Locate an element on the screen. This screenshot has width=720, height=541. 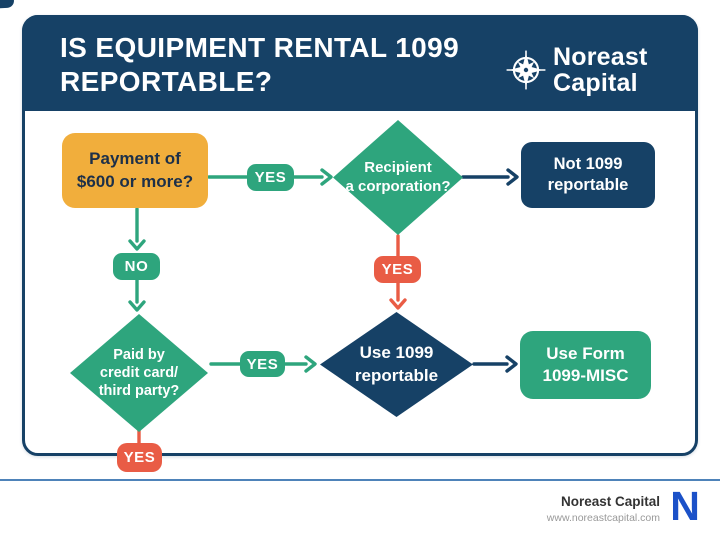
footer-monogram-n: N is located at coordinates (685, 506).